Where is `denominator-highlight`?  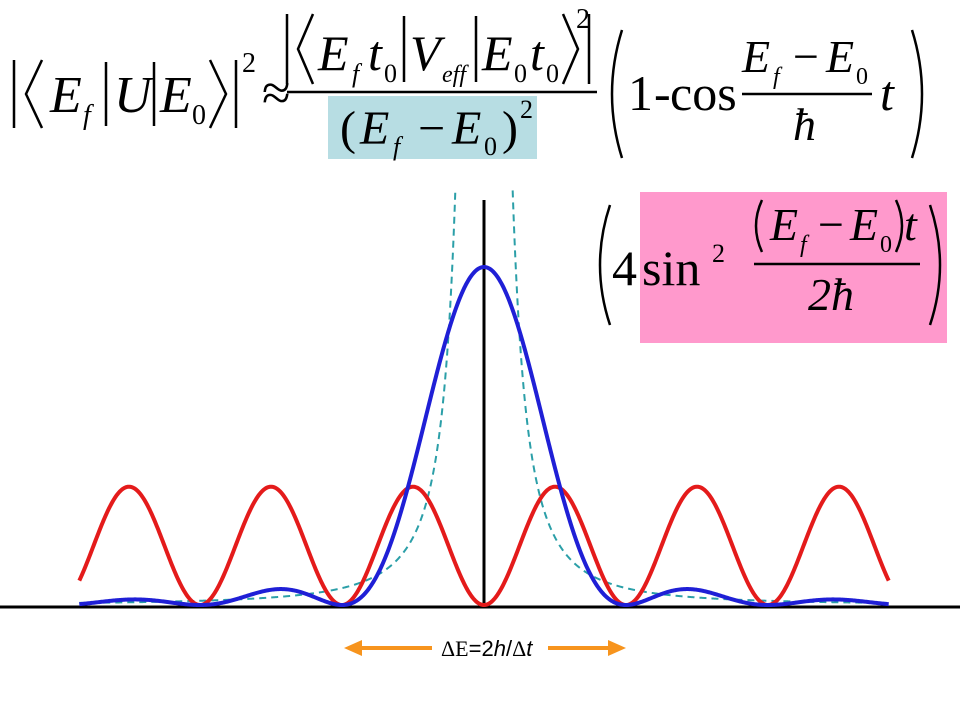
denominator-highlight is located at coordinates (432, 127).